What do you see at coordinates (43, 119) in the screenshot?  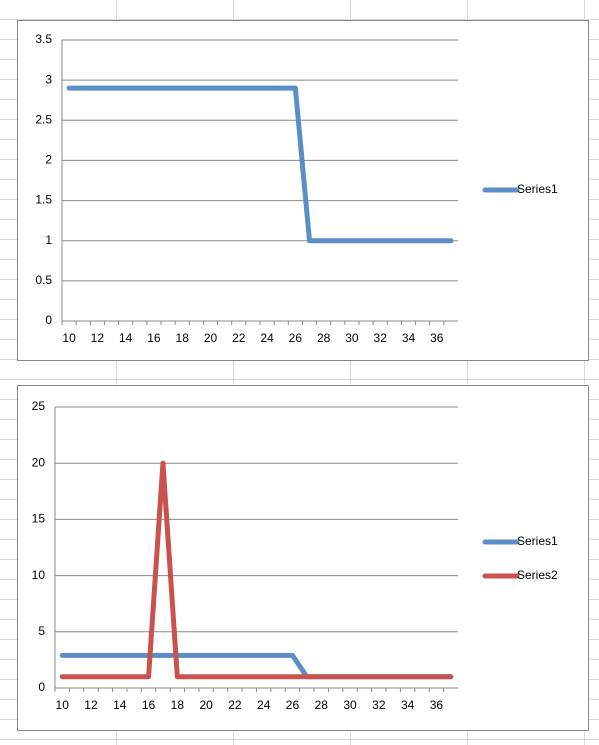 I see `y-tick-label: 2.5` at bounding box center [43, 119].